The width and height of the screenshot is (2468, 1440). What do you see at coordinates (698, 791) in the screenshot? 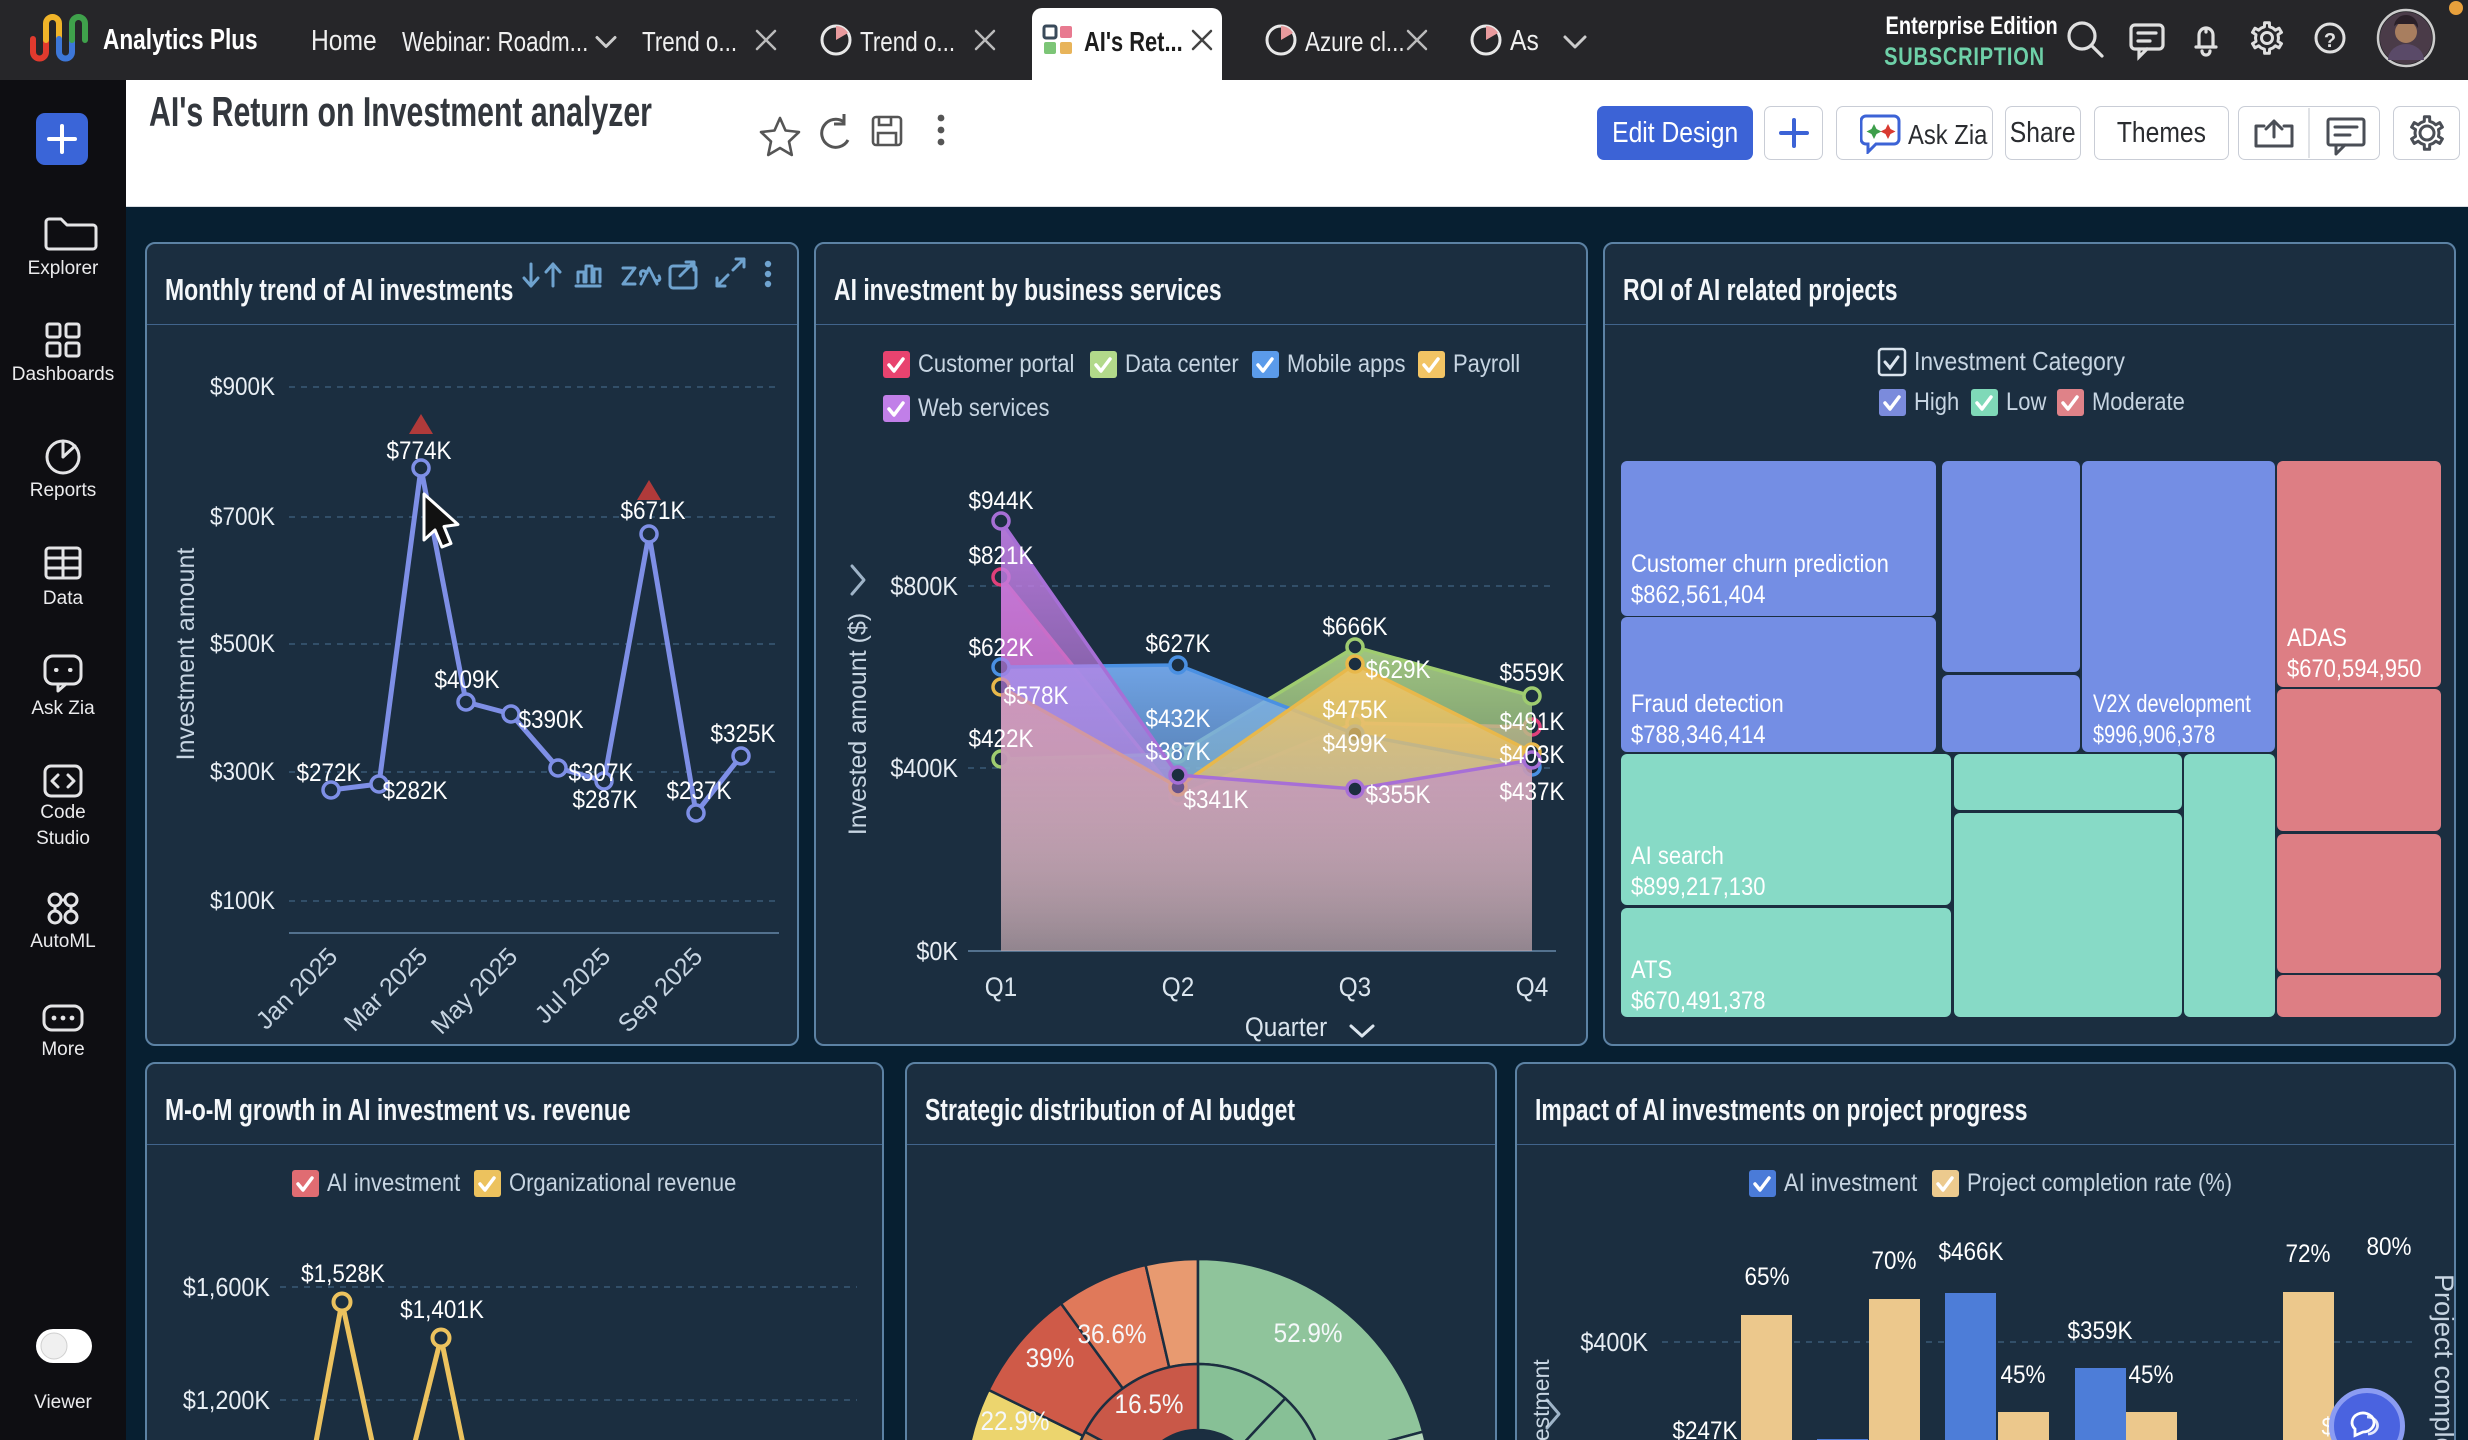
I see `svg-text: $237K` at bounding box center [698, 791].